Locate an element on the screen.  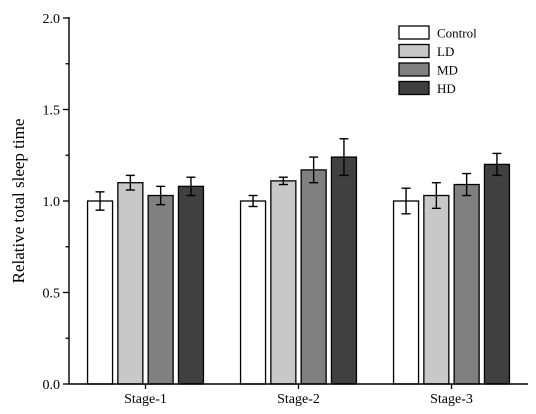
y-axis-title: Relative total sleep time is located at coordinates (18, 201).